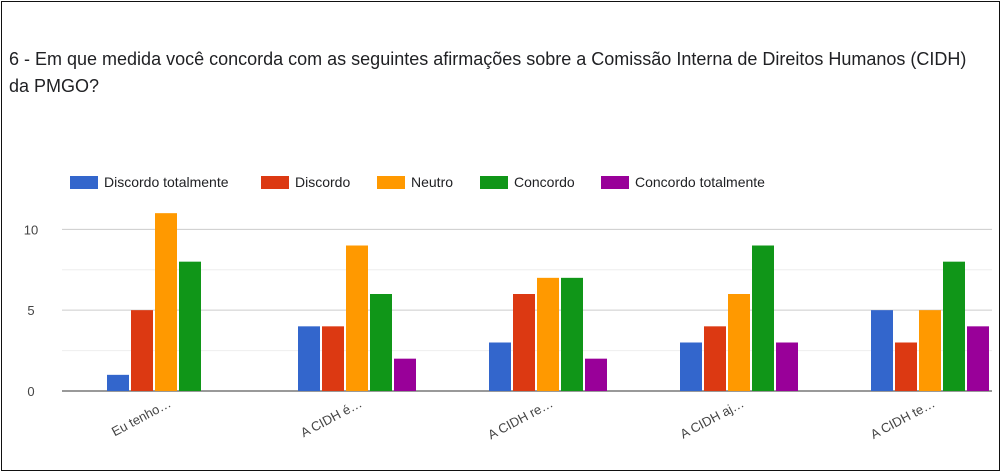 This screenshot has width=1003, height=474. What do you see at coordinates (30, 310) in the screenshot?
I see `y-tick-label: 5` at bounding box center [30, 310].